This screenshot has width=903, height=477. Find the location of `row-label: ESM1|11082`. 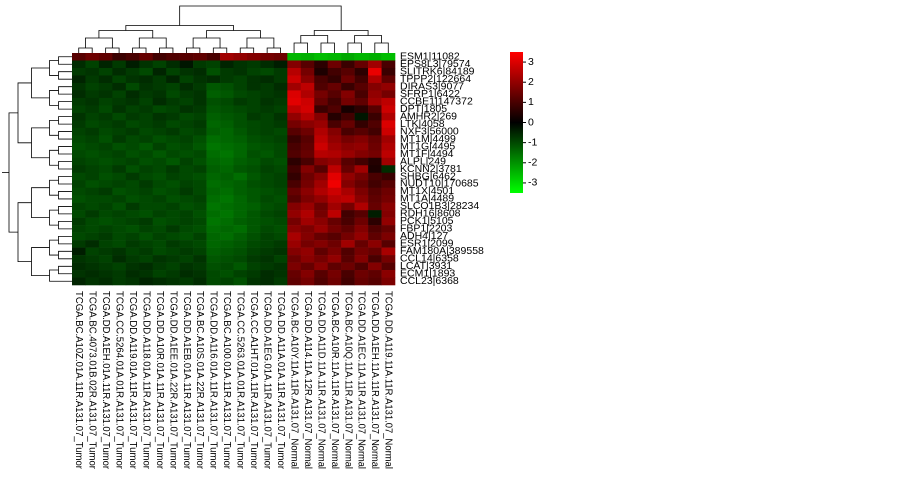

row-label: ESM1|11082 is located at coordinates (430, 57).